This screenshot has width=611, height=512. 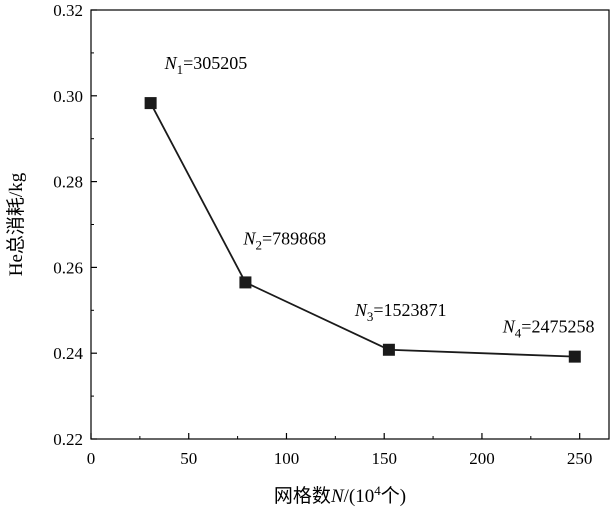 I want to click on x-tick-label: 250, so click(x=580, y=458).